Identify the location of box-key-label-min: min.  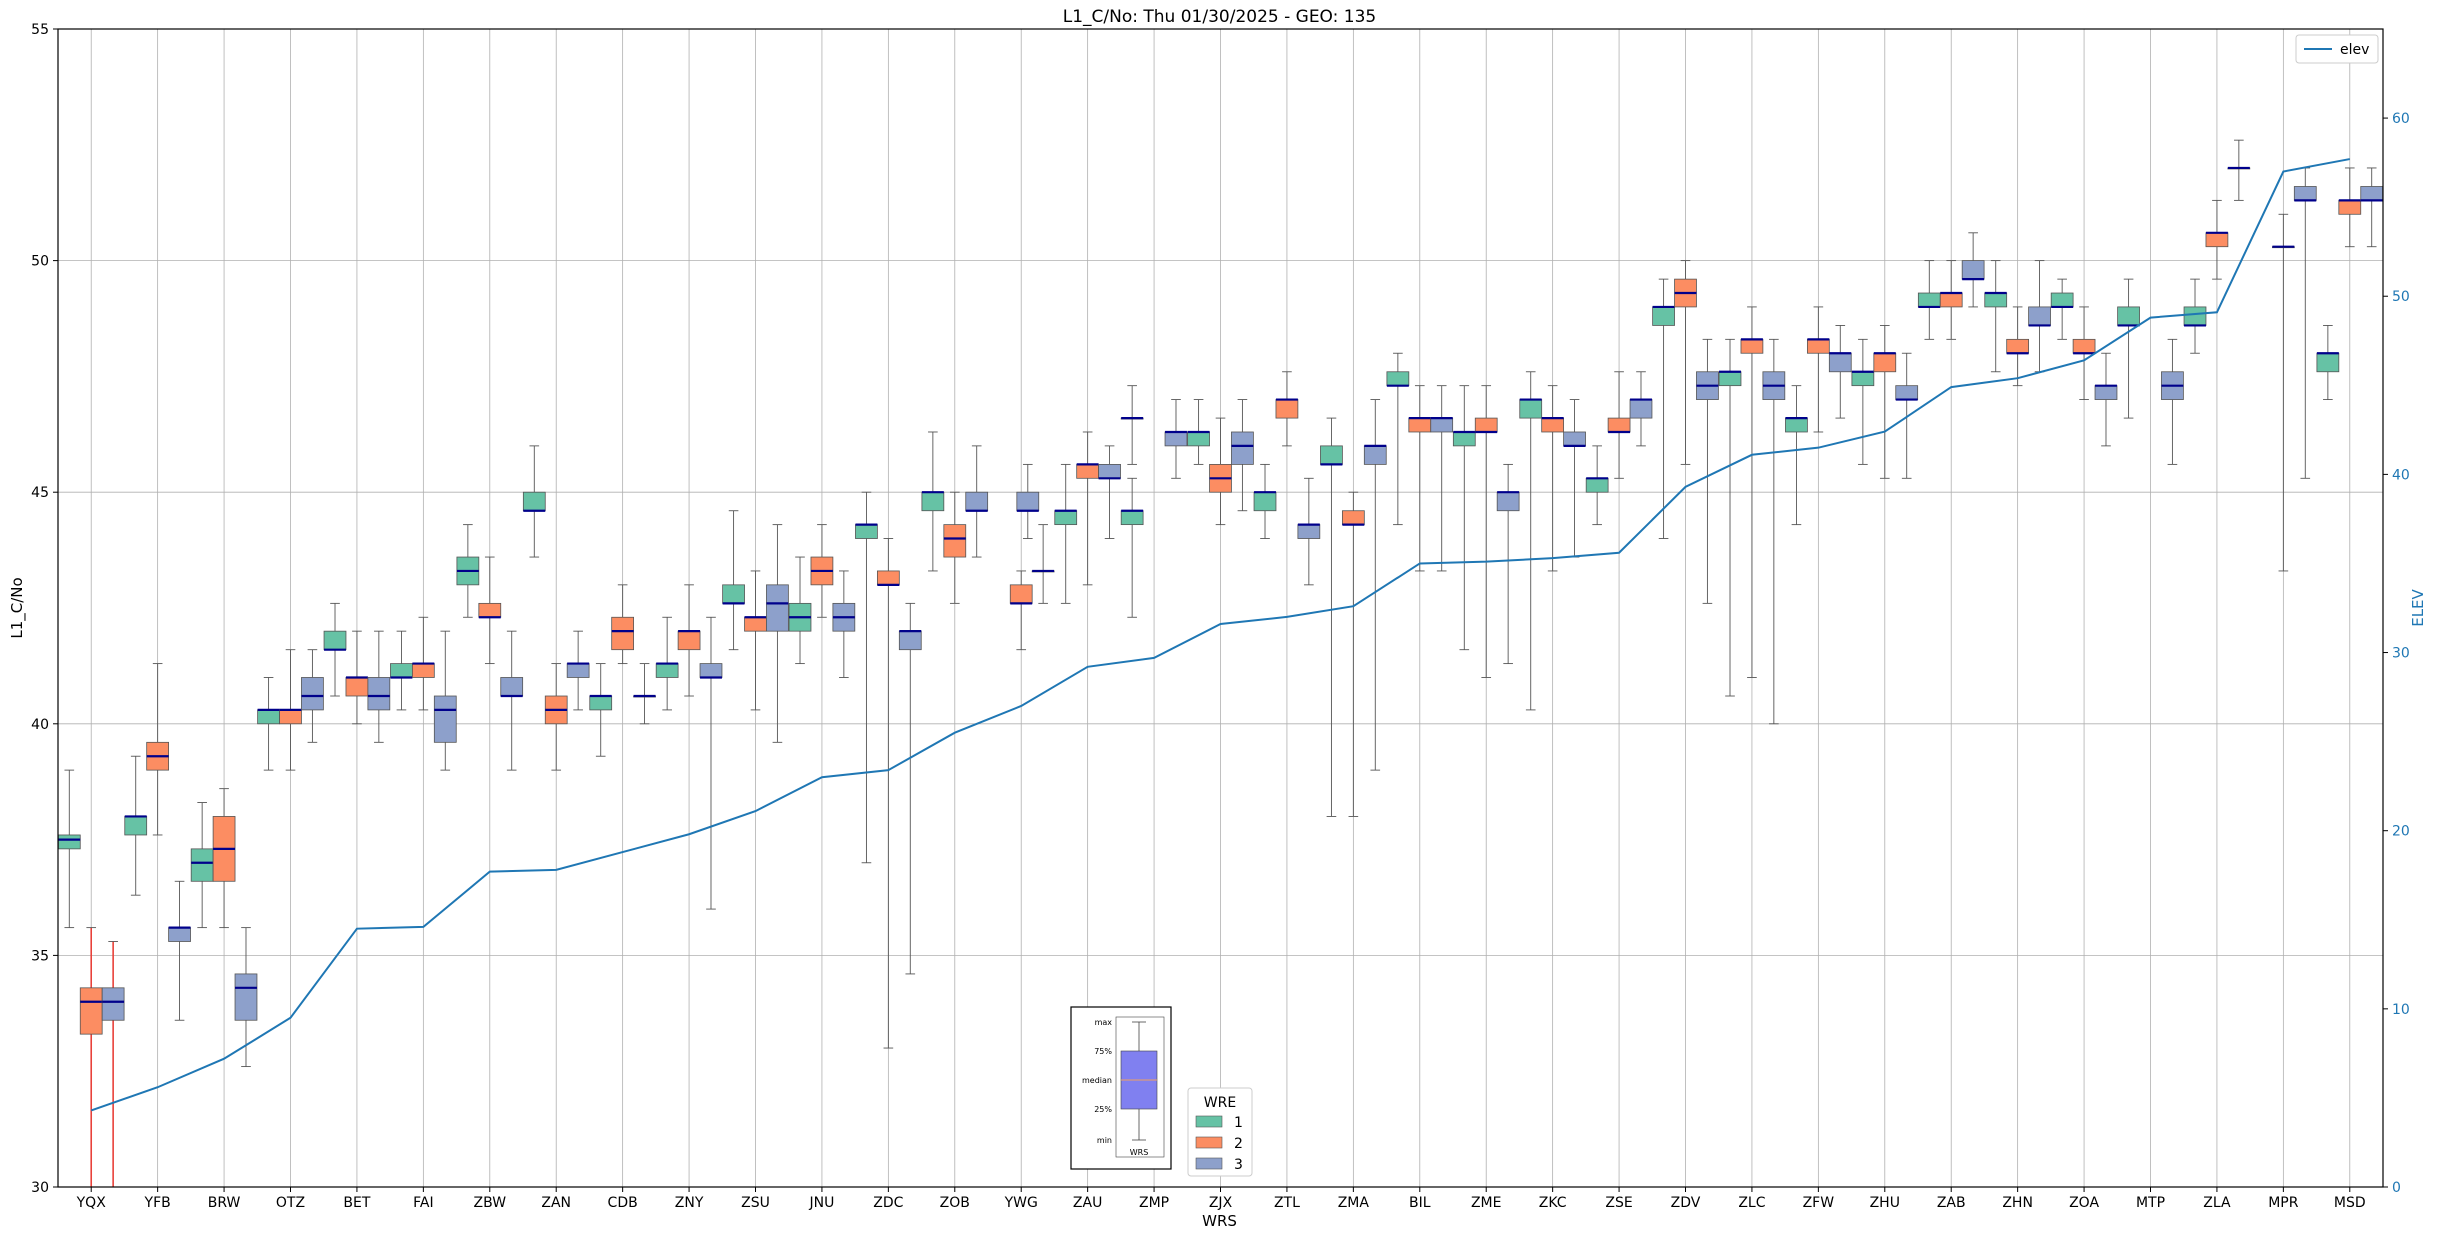
(1104, 1140).